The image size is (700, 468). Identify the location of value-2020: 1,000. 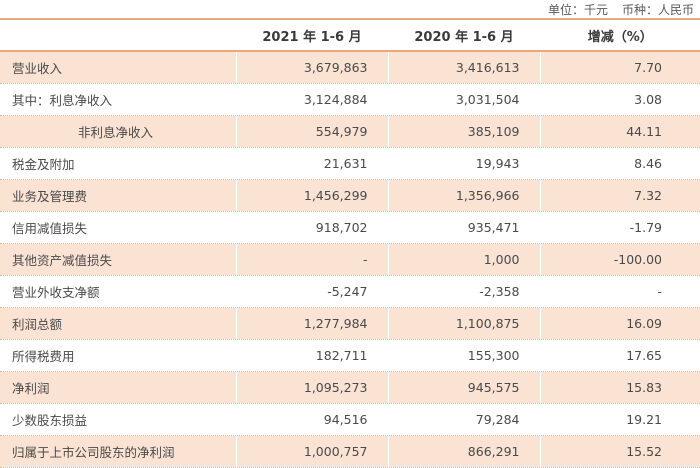
(463, 259).